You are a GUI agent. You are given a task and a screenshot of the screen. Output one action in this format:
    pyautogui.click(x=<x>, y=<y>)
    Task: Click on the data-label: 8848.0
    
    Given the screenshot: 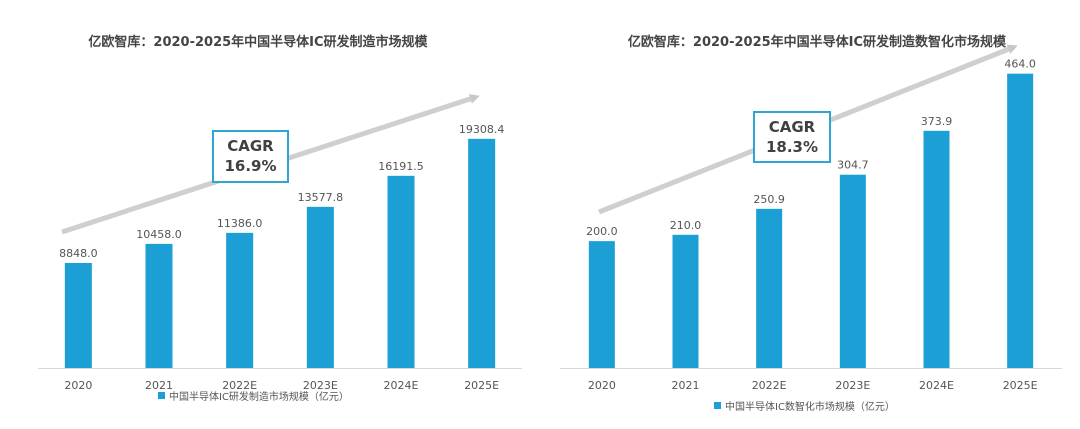 What is the action you would take?
    pyautogui.click(x=78, y=253)
    